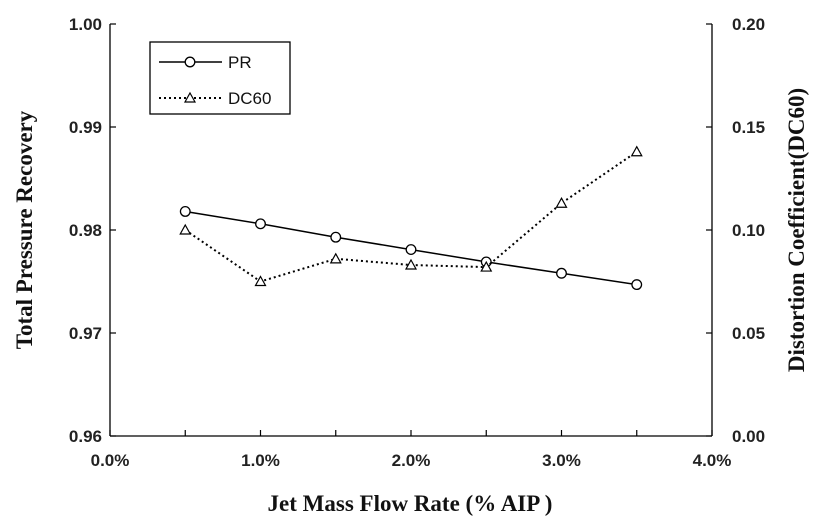 The image size is (822, 526). What do you see at coordinates (240, 62) in the screenshot?
I see `legend-label-pr: PR` at bounding box center [240, 62].